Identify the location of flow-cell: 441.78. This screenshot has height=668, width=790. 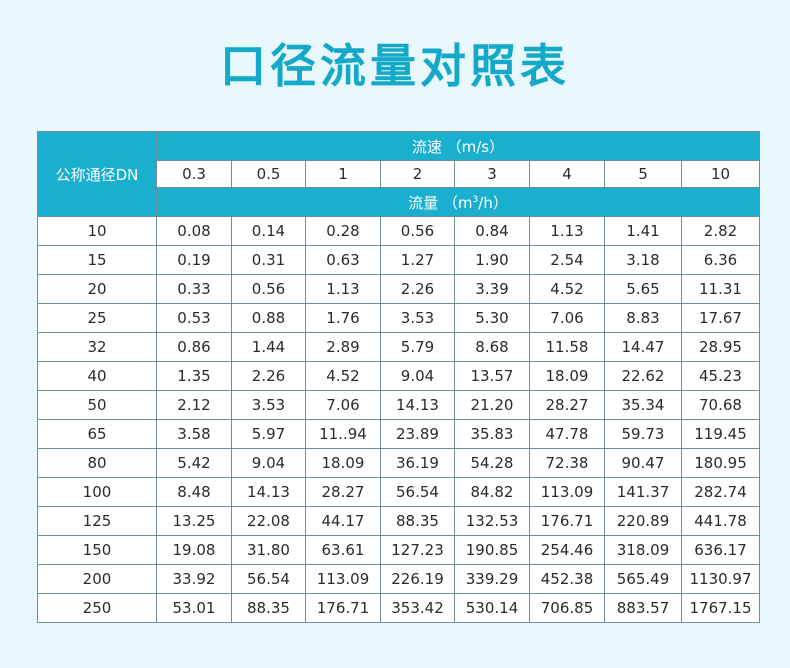
(720, 521).